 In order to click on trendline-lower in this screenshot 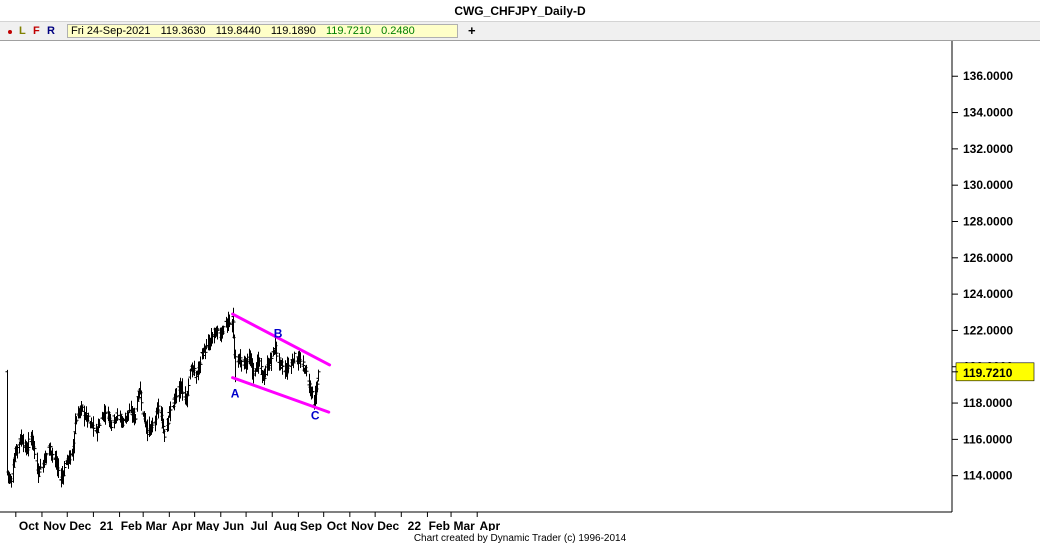, I will do `click(281, 395)`.